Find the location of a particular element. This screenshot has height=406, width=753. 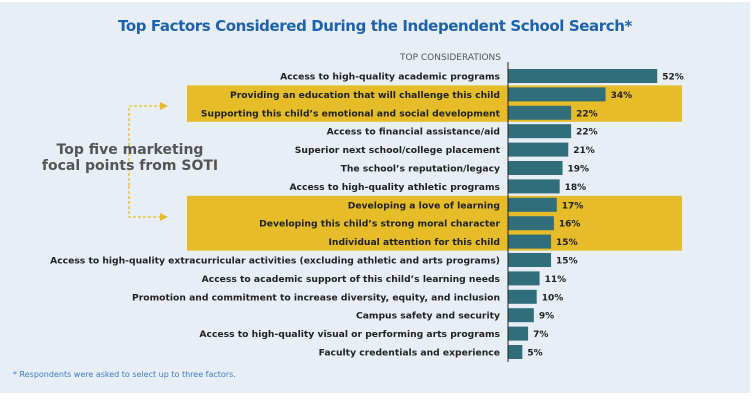

category-label: Access to high-quality athletic programs is located at coordinates (394, 187).